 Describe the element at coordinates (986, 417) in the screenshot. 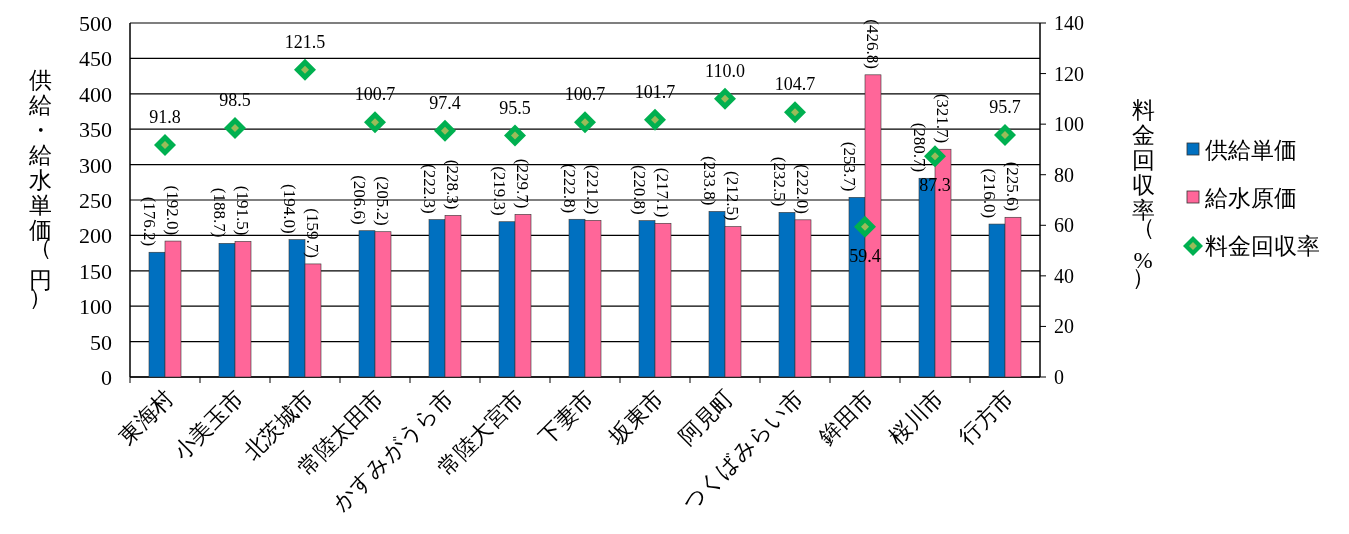

I see `x-tick-label: 行方市` at that location.